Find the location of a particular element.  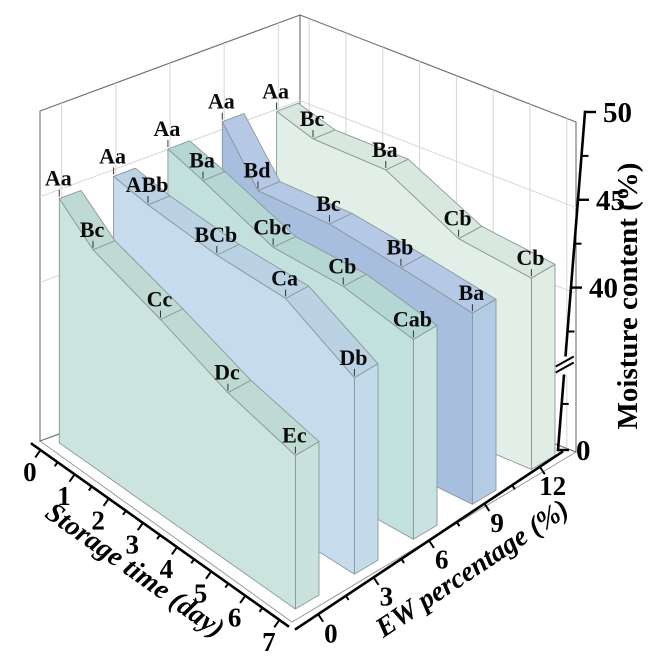

x-tick-label: 0 is located at coordinates (30, 472).